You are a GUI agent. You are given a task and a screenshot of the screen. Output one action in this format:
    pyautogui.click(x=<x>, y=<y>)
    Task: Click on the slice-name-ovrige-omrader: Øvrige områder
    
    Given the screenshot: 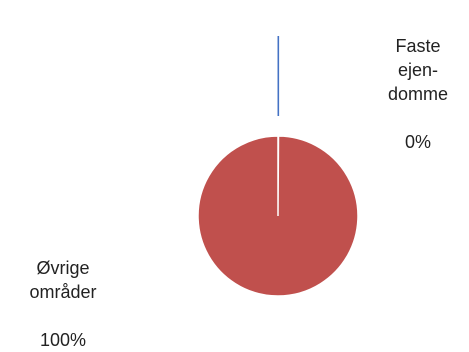 What is the action you would take?
    pyautogui.click(x=63, y=280)
    